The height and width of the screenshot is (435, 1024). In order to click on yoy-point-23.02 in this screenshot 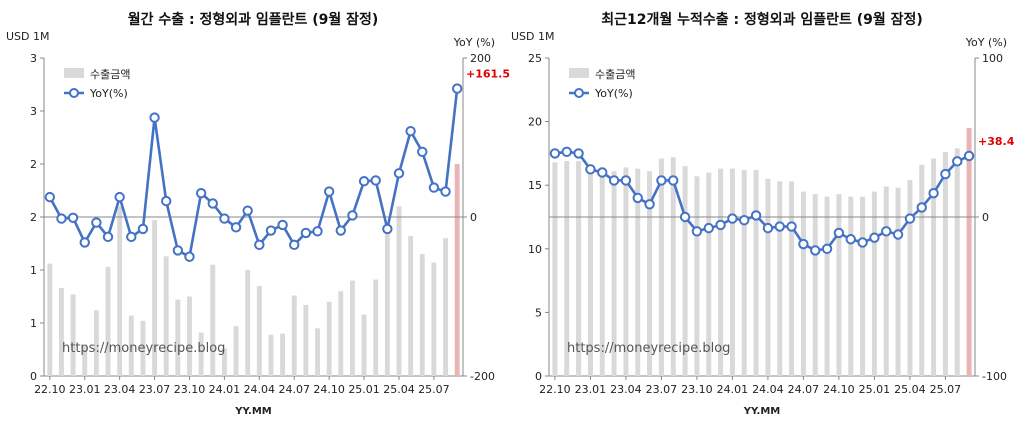, I will do `click(602, 172)`.